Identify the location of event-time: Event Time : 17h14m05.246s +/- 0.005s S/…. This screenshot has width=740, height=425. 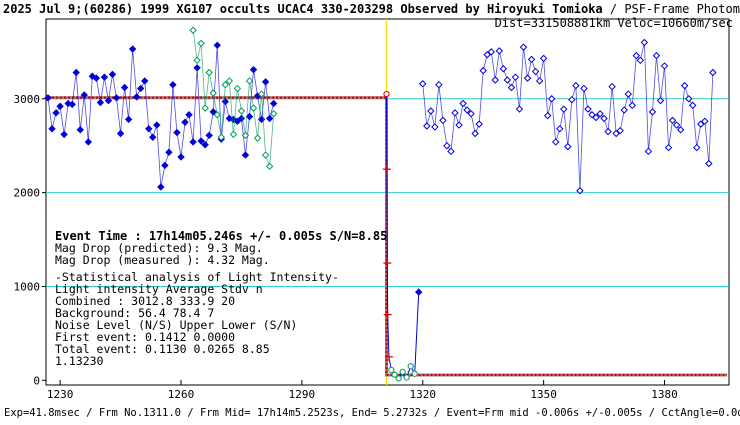
(221, 236).